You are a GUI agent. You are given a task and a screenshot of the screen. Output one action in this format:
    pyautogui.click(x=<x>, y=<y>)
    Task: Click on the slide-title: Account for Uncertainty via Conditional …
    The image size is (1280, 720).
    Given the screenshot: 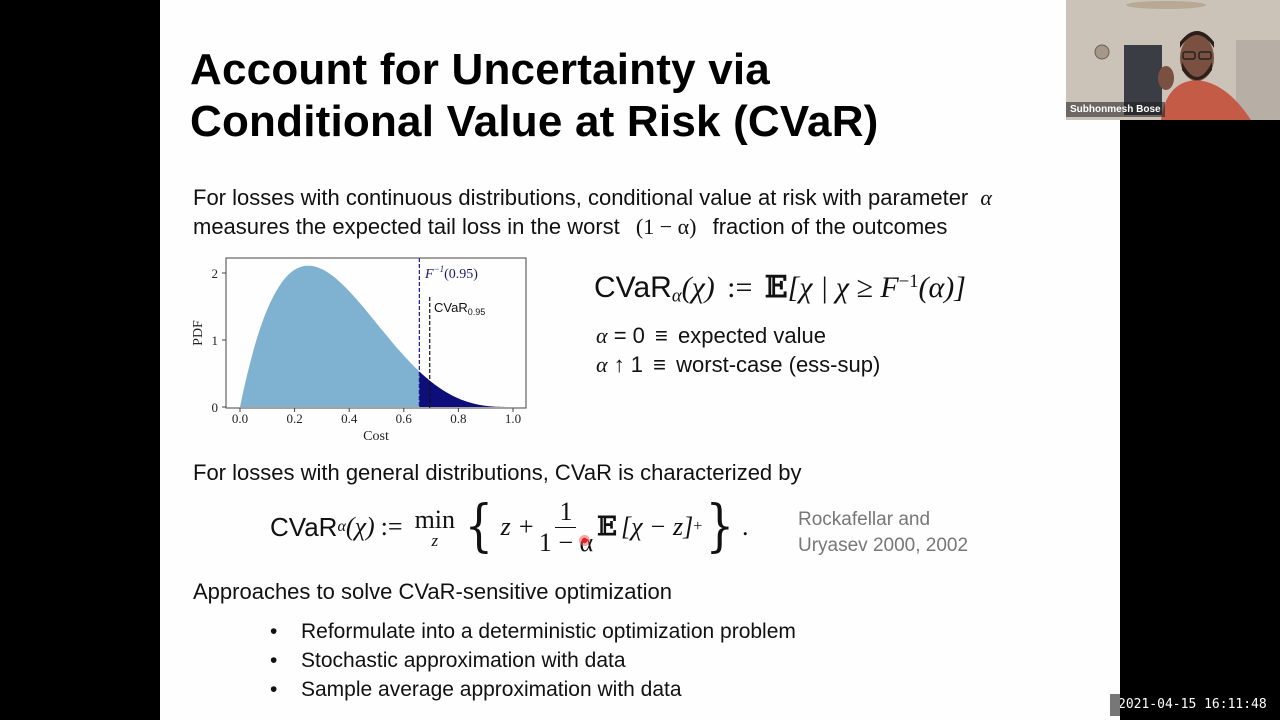 What is the action you would take?
    pyautogui.click(x=534, y=96)
    